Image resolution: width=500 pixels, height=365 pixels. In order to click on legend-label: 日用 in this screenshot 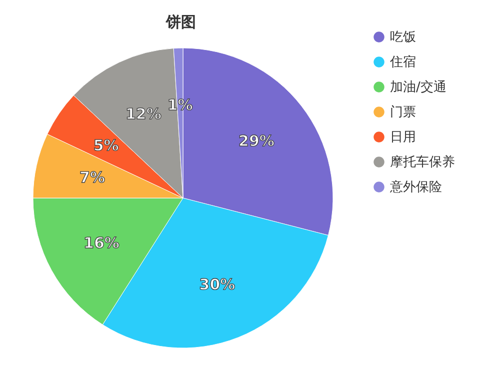, I will do `click(403, 137)`.